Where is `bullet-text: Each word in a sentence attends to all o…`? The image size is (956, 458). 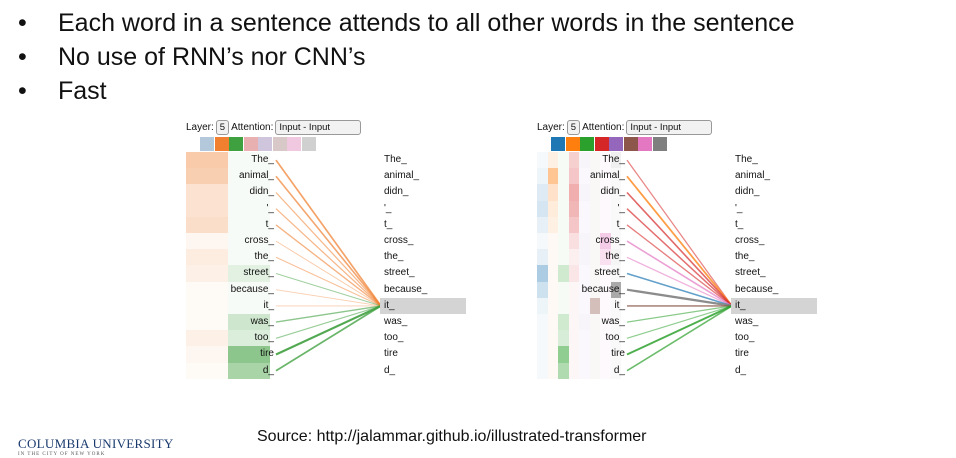
bullet-text: Each word in a sentence attends to all o… is located at coordinates (426, 23).